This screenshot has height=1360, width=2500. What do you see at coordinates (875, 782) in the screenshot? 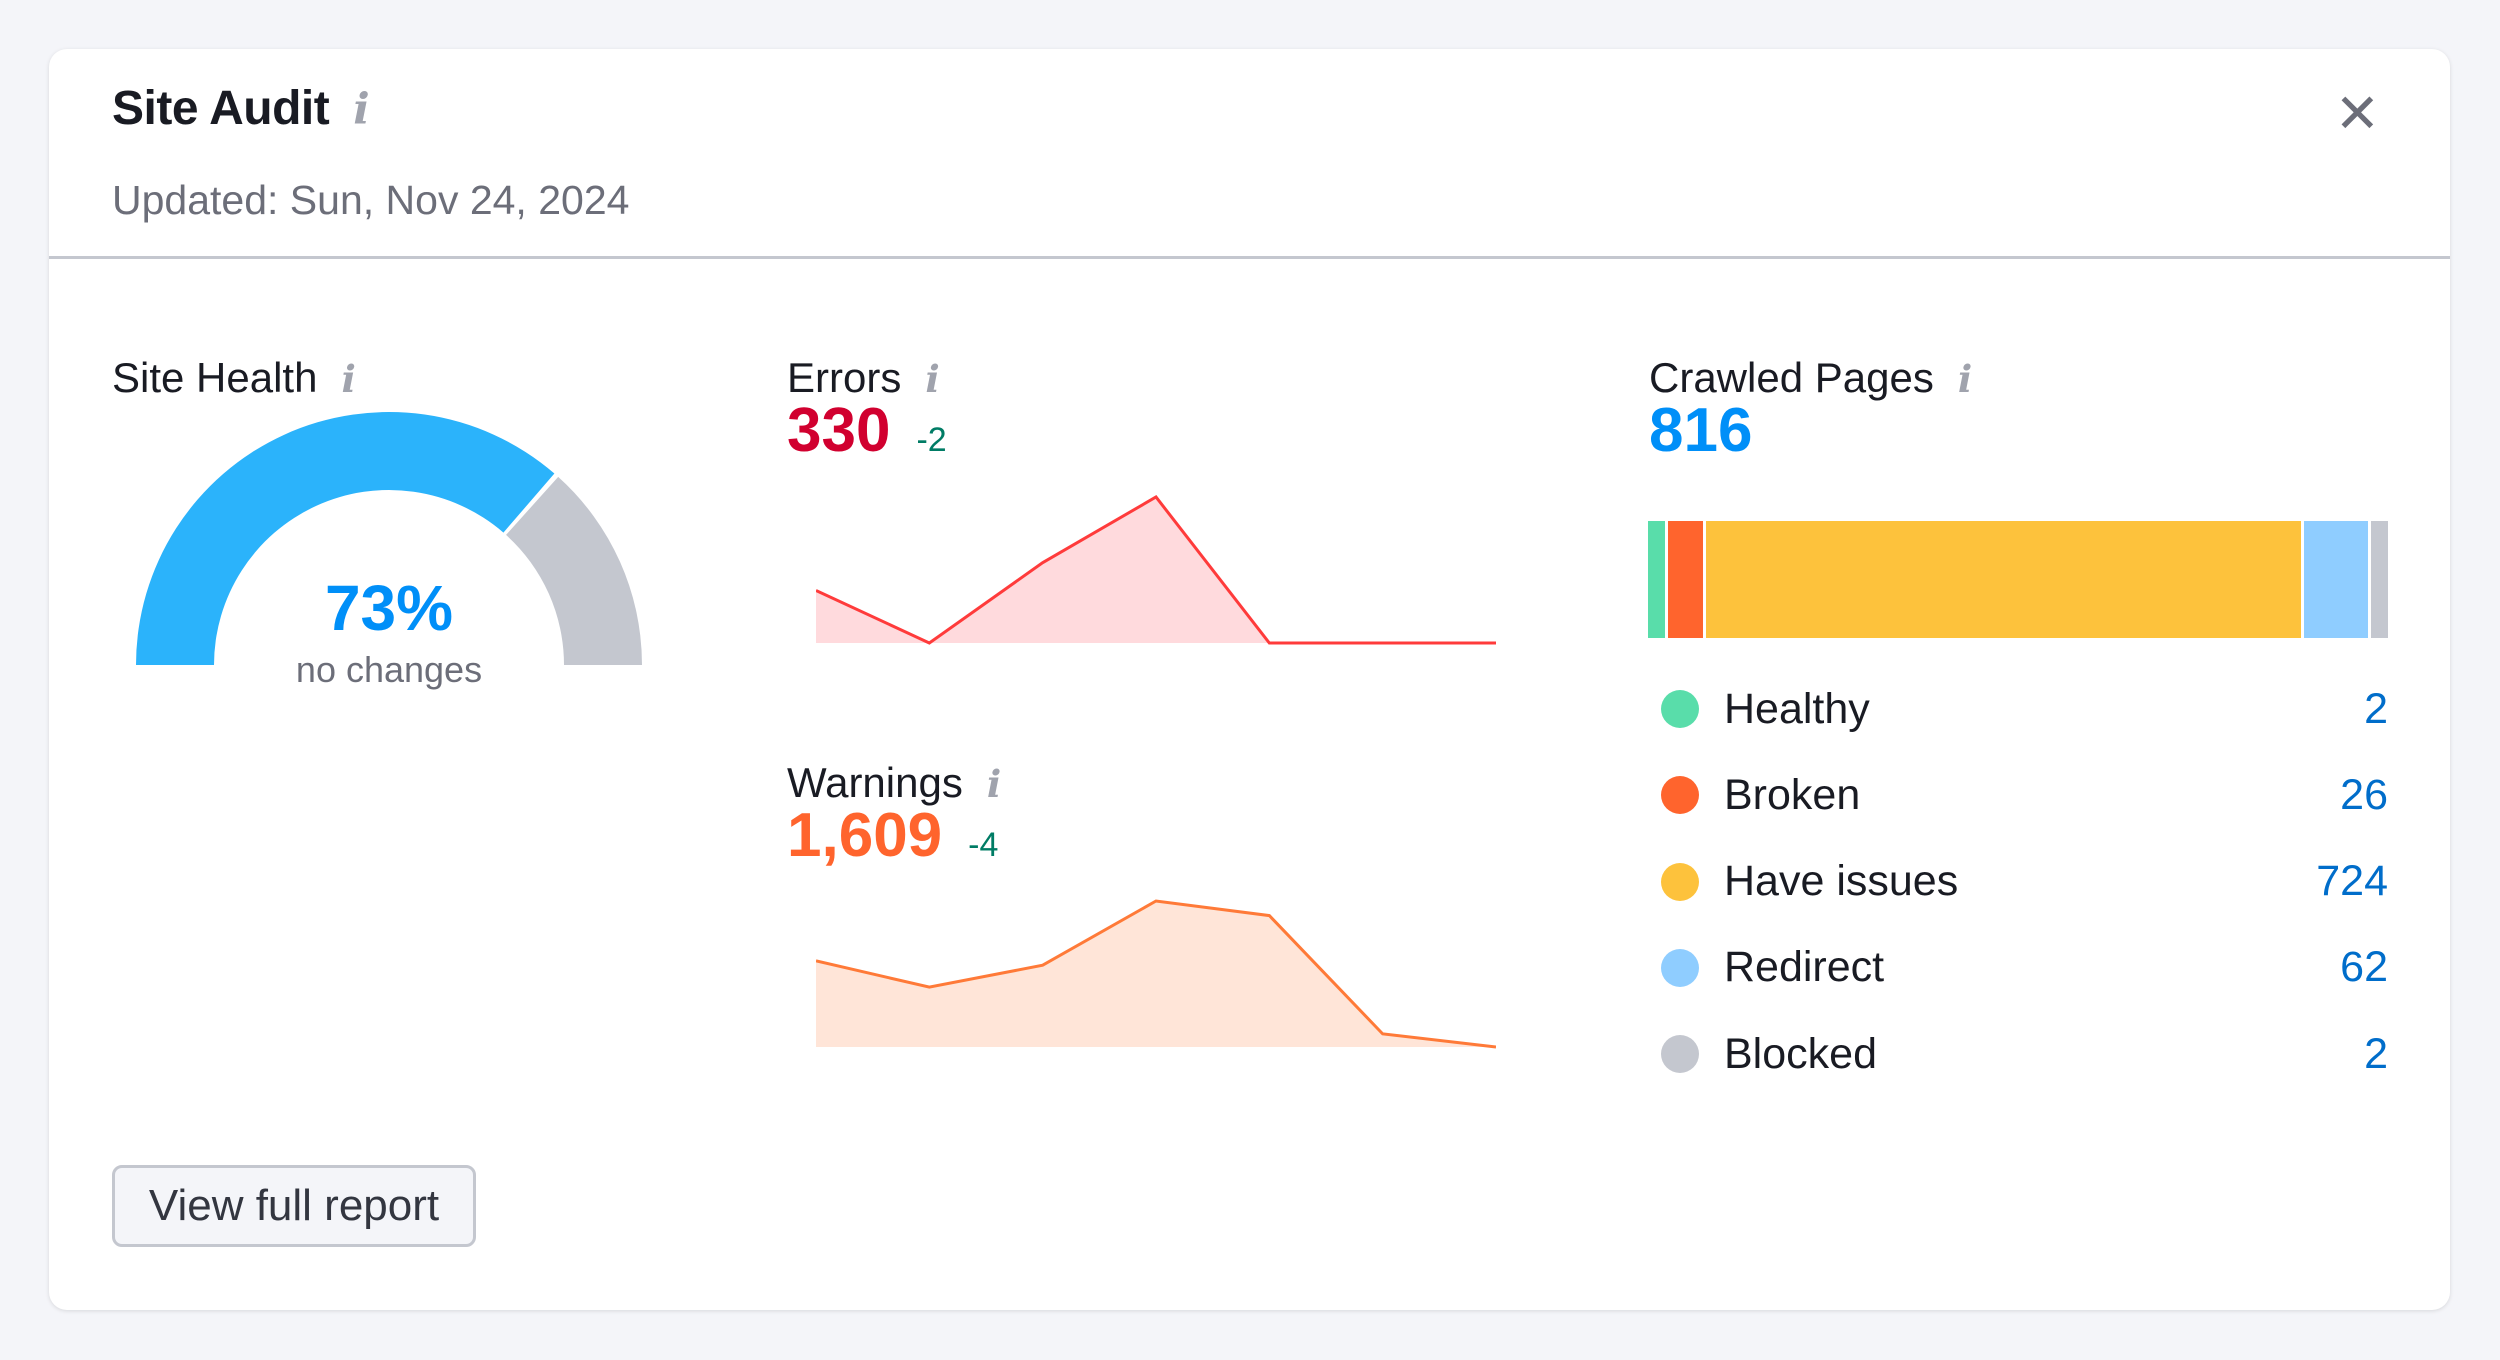
I see `warnings-label-text: Warnings` at bounding box center [875, 782].